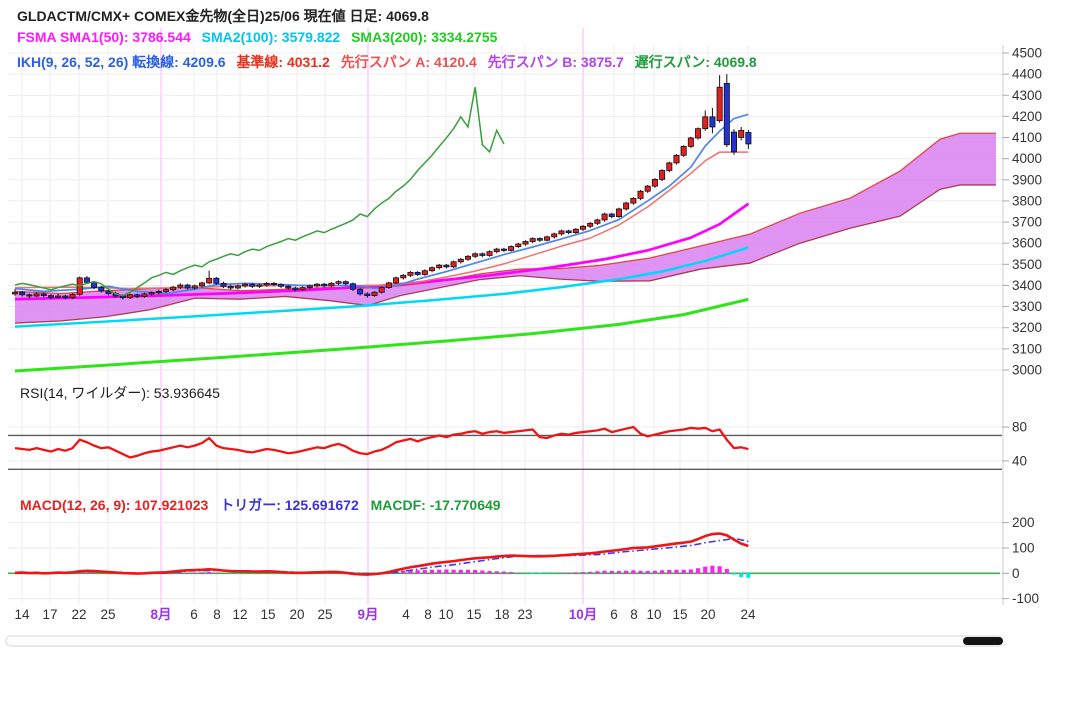  Describe the element at coordinates (381, 287) in the screenshot. I see `sma2-line` at that location.